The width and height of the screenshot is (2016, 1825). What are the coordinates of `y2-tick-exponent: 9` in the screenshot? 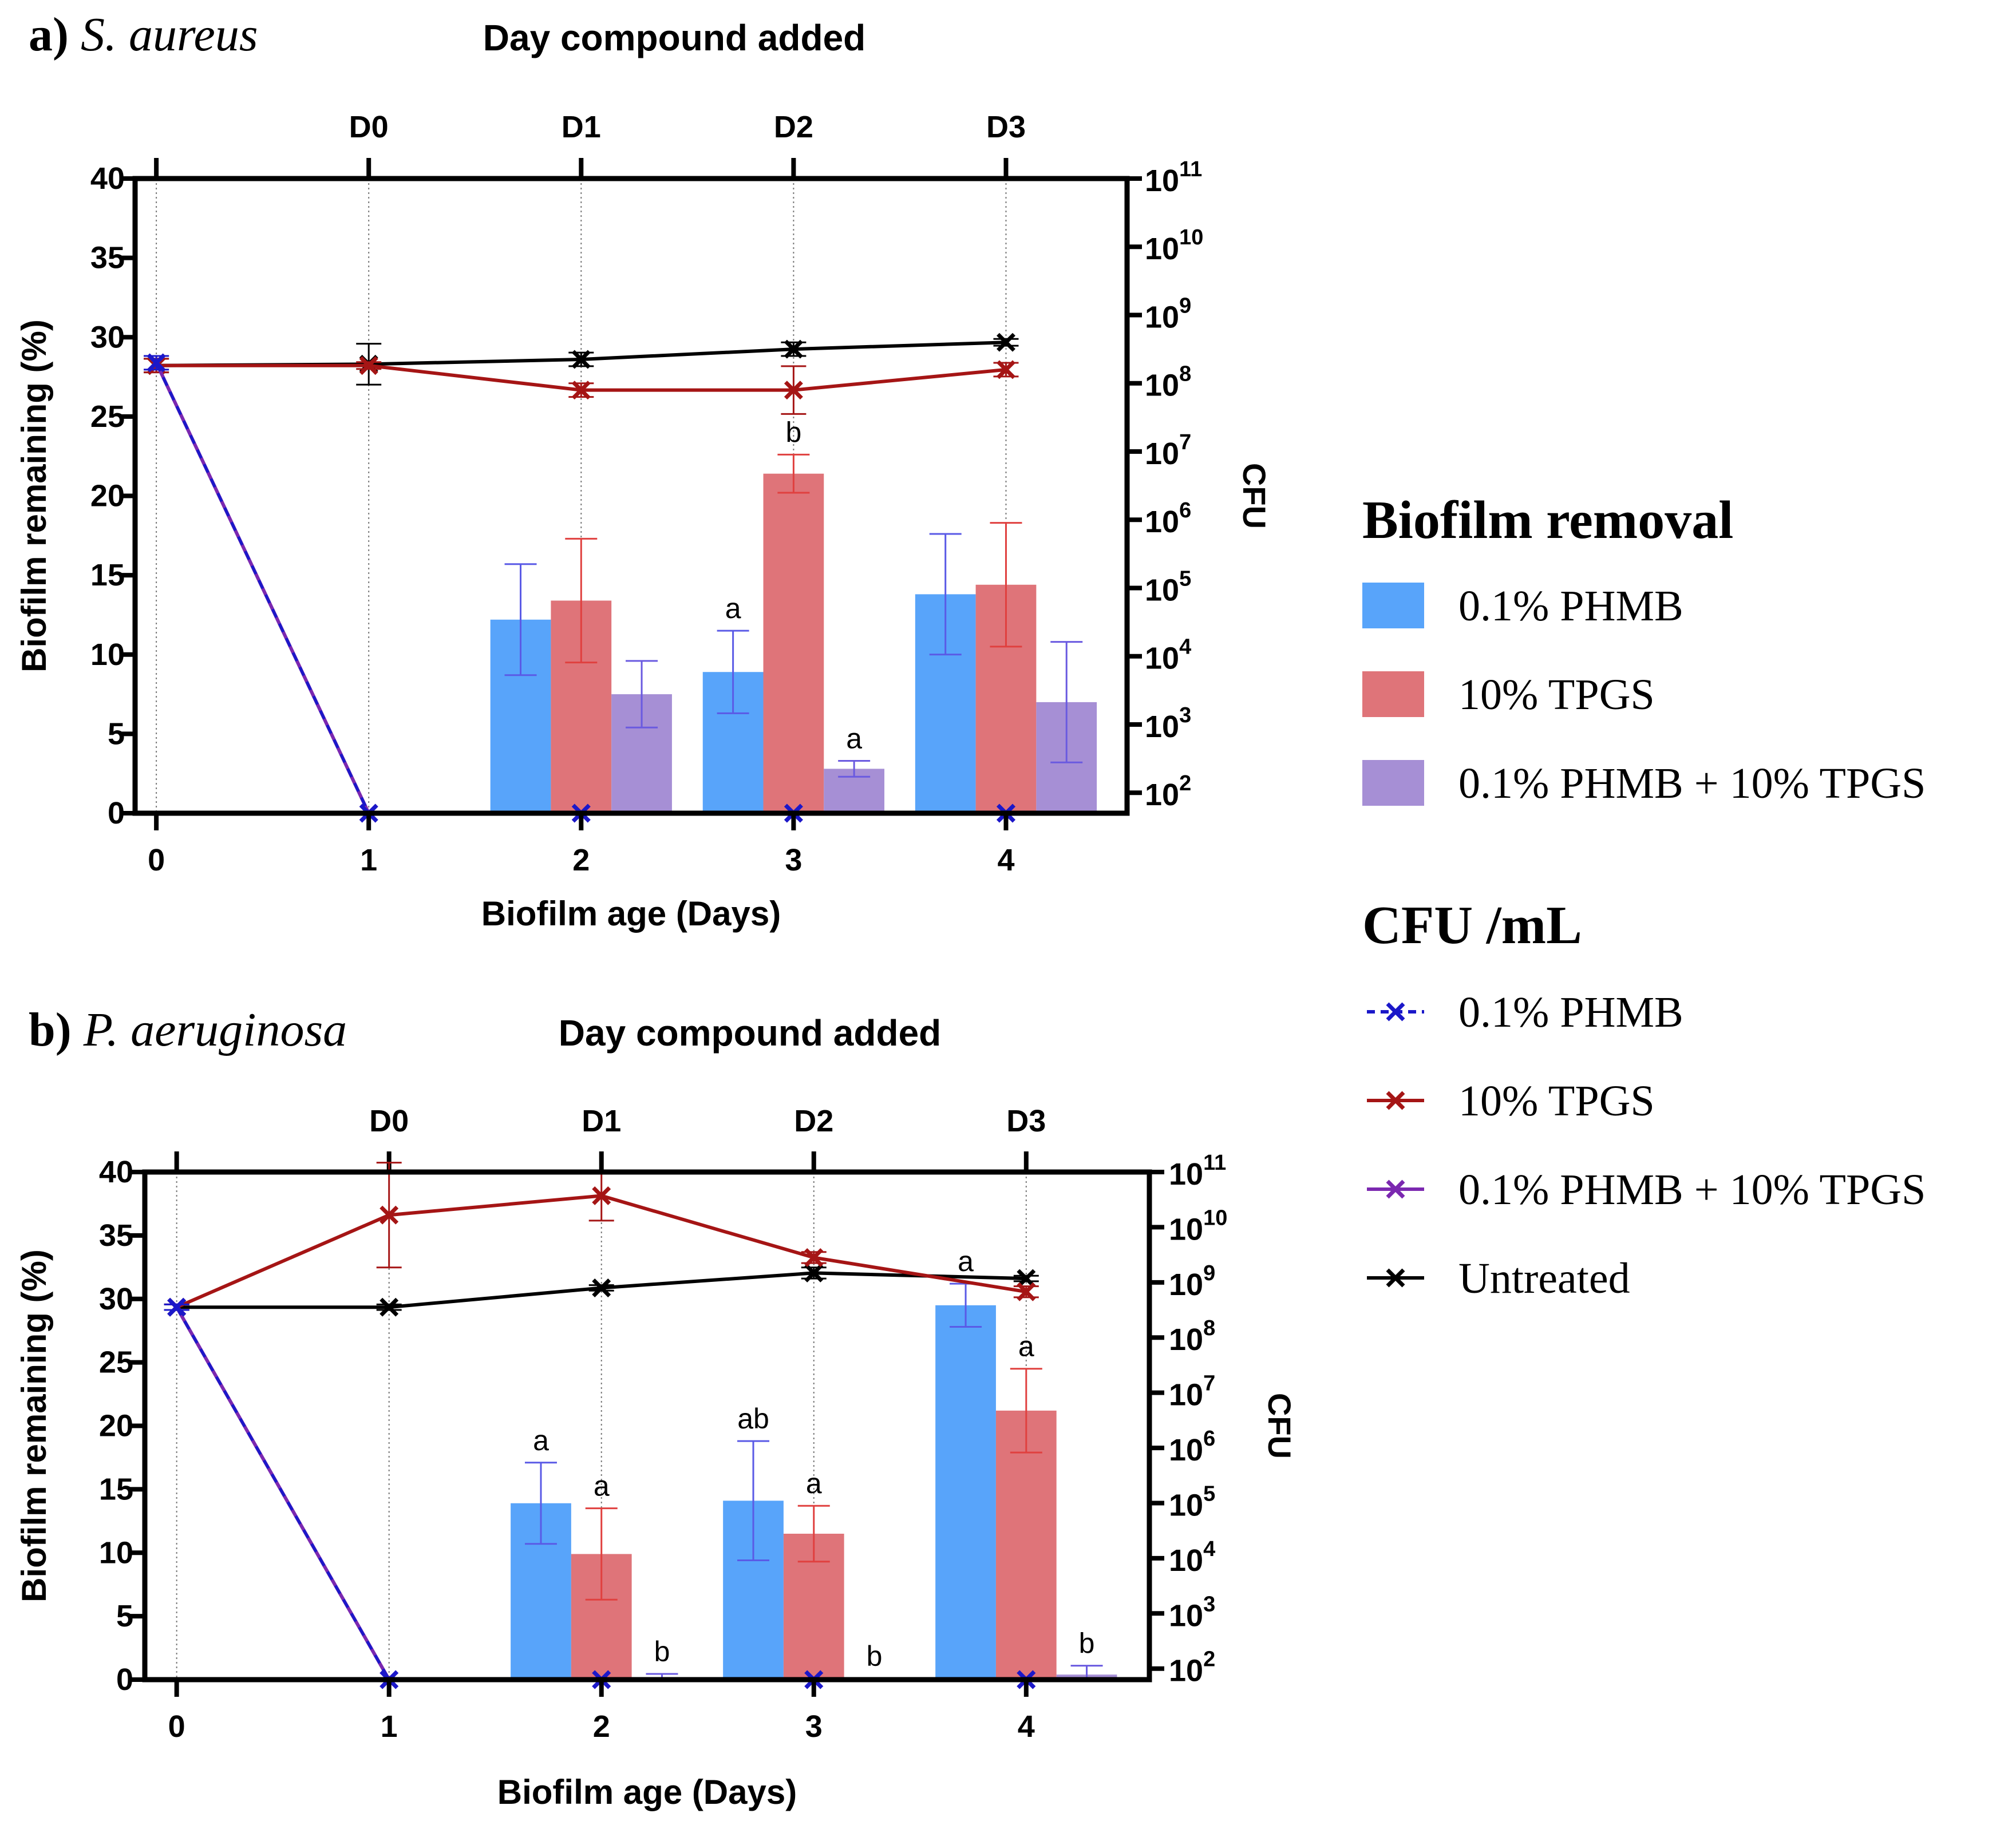 It's located at (1185, 306).